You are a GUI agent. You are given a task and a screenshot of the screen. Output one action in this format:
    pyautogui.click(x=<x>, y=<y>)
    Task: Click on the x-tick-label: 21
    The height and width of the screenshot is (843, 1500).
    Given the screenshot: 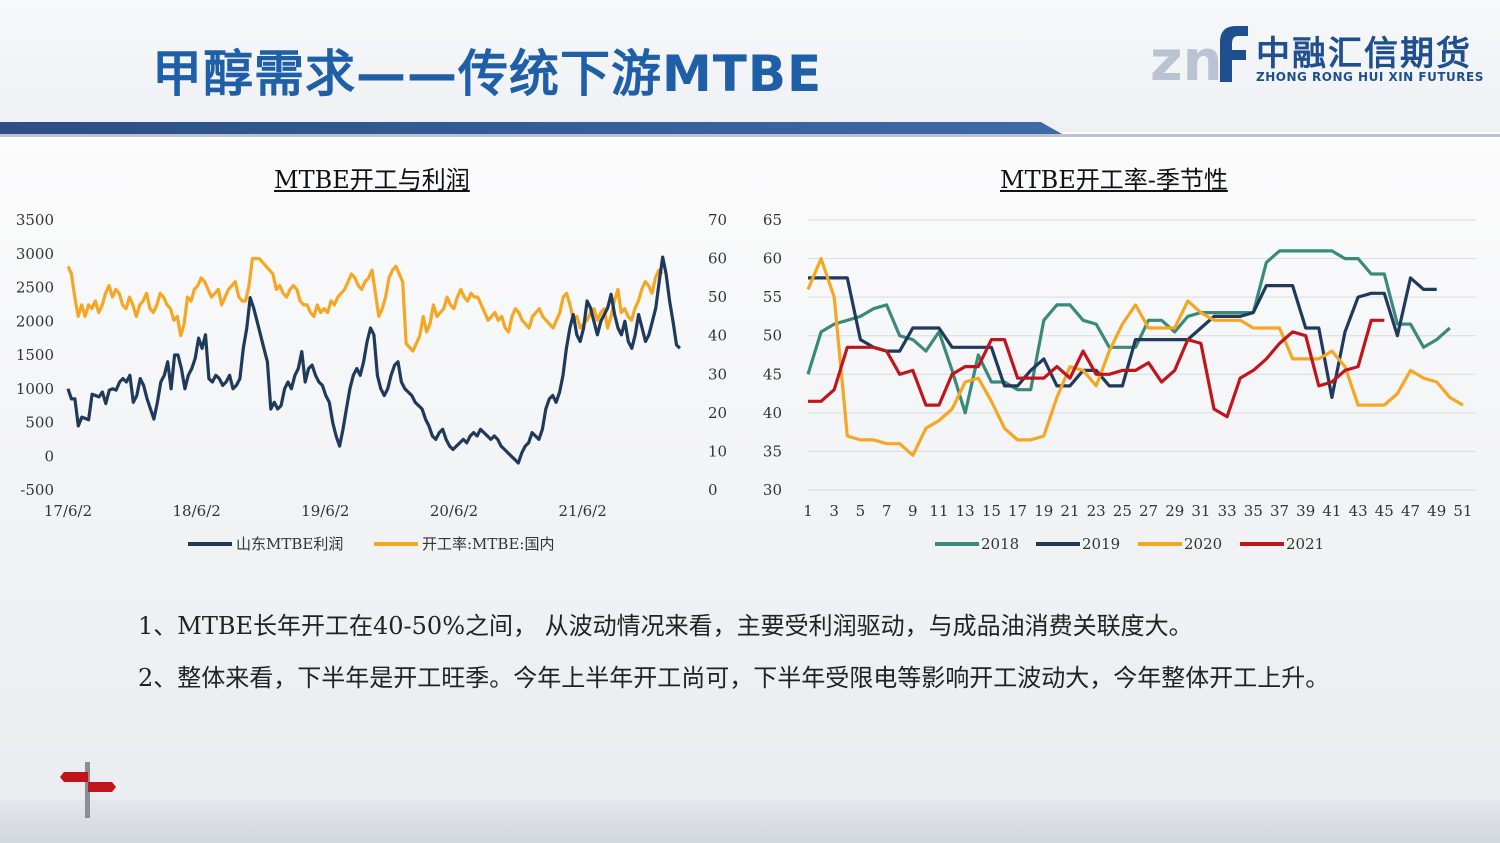 What is the action you would take?
    pyautogui.click(x=1069, y=511)
    